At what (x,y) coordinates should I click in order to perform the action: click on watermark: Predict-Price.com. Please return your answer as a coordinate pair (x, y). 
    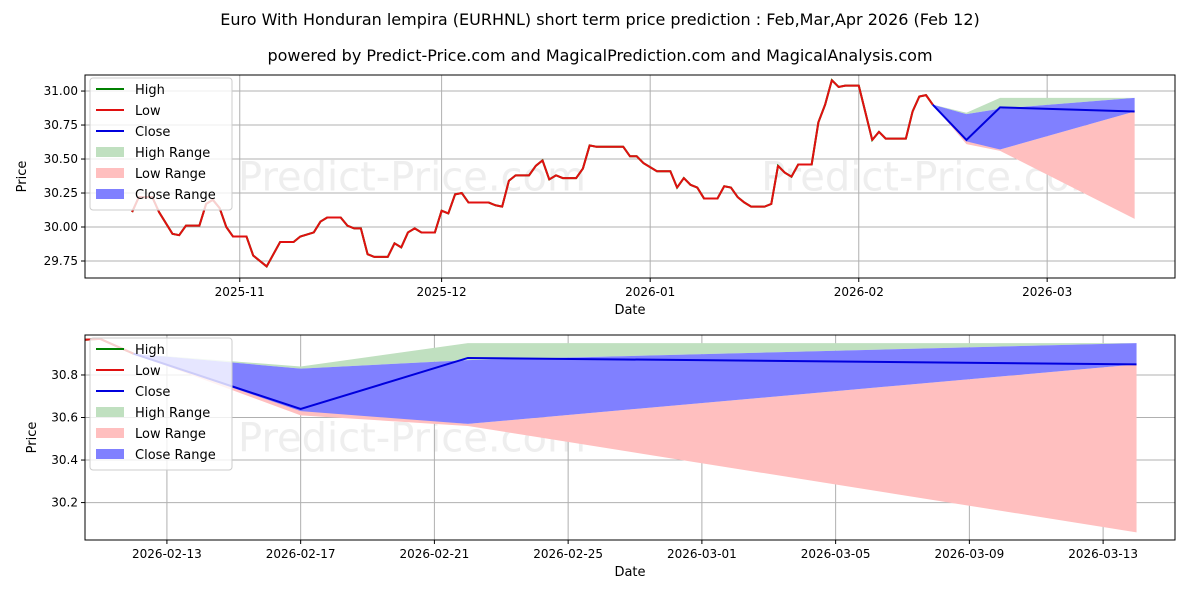
    Looking at the image, I should click on (412, 178).